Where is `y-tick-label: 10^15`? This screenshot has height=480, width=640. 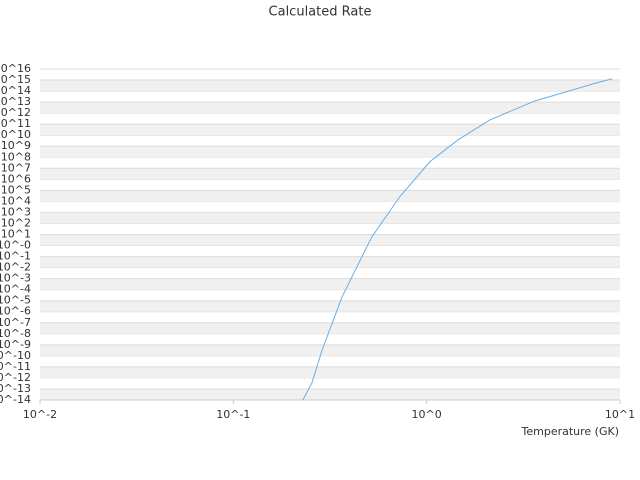 y-tick-label: 10^15 is located at coordinates (15, 79).